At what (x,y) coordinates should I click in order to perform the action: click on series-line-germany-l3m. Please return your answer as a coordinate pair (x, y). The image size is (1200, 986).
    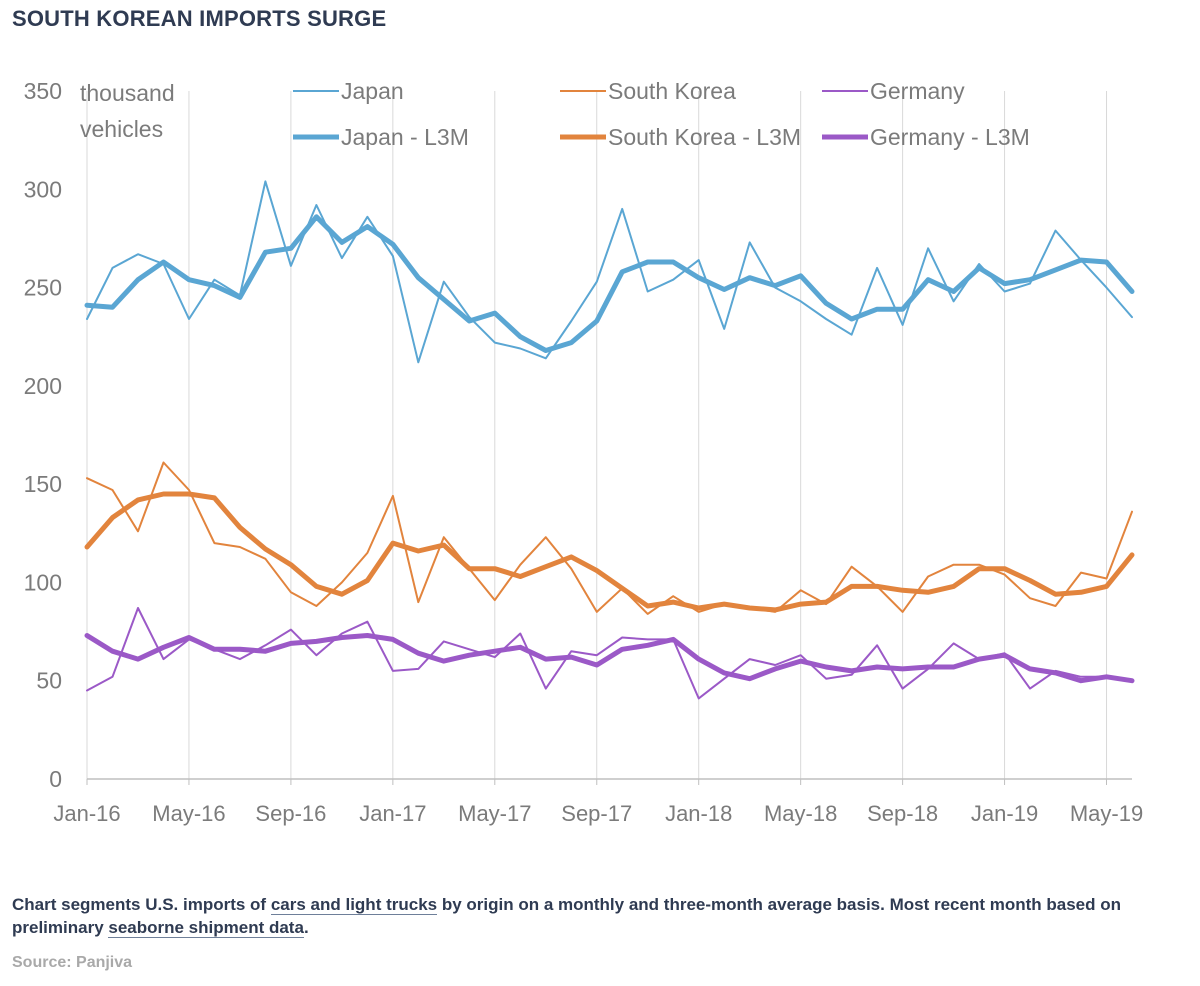
    Looking at the image, I should click on (609, 658).